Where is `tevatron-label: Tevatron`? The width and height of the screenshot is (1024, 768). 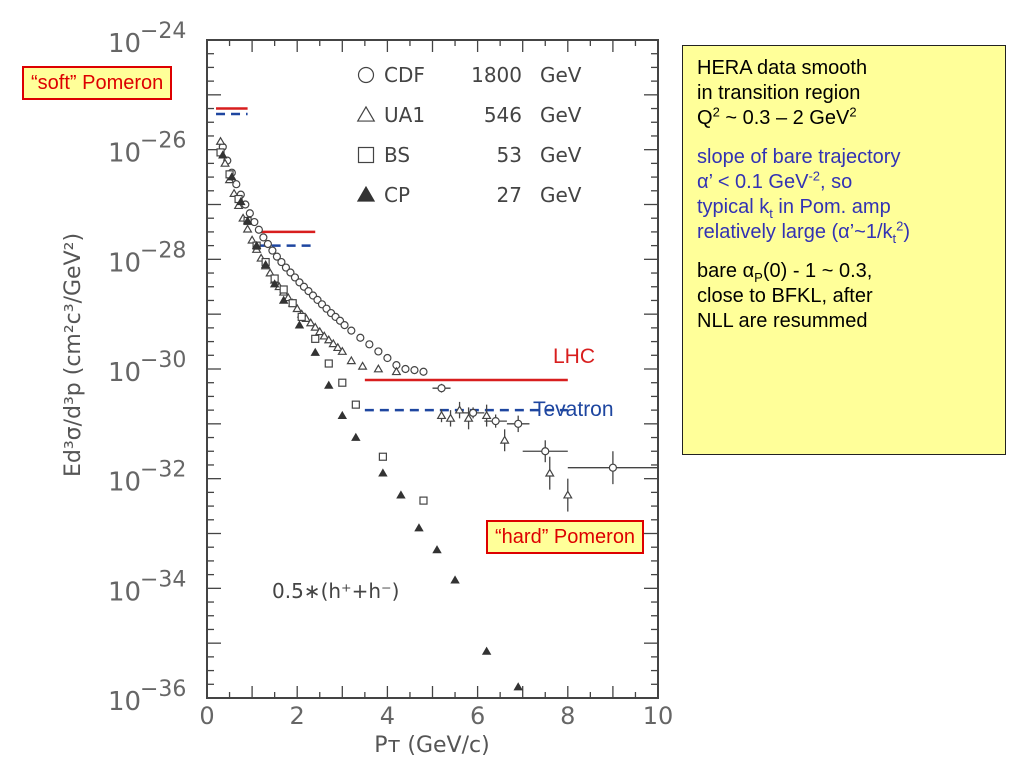 tevatron-label: Tevatron is located at coordinates (573, 409).